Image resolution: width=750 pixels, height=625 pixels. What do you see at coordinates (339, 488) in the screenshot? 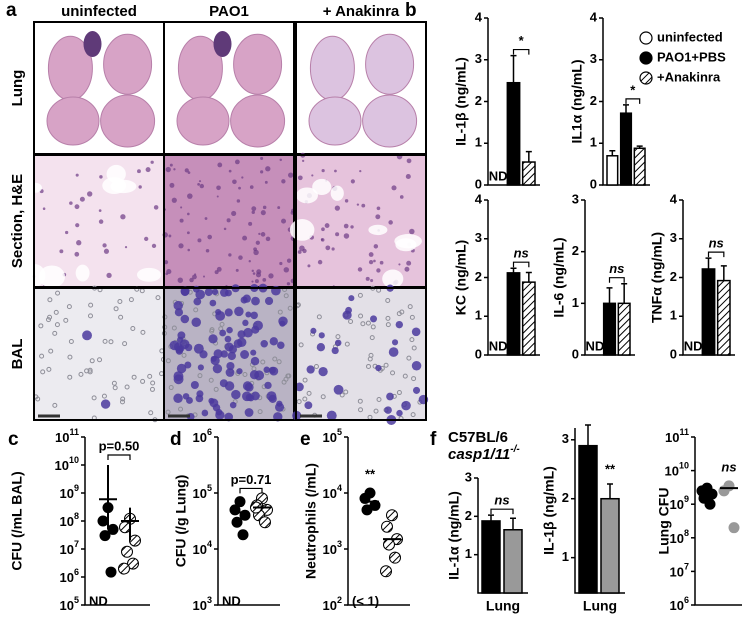
I see `tick-exponent: 4` at bounding box center [339, 488].